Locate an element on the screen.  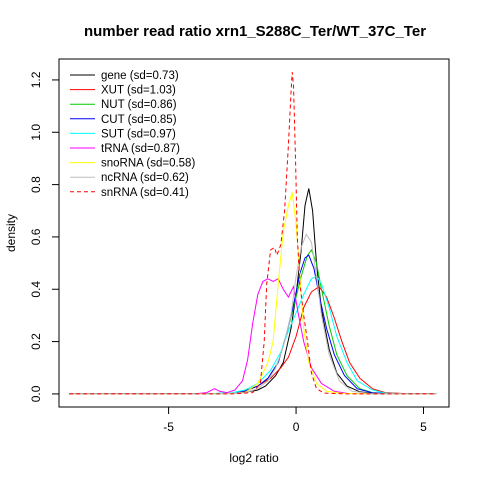
legend-label: NUT (sd=0.86) is located at coordinates (139, 105).